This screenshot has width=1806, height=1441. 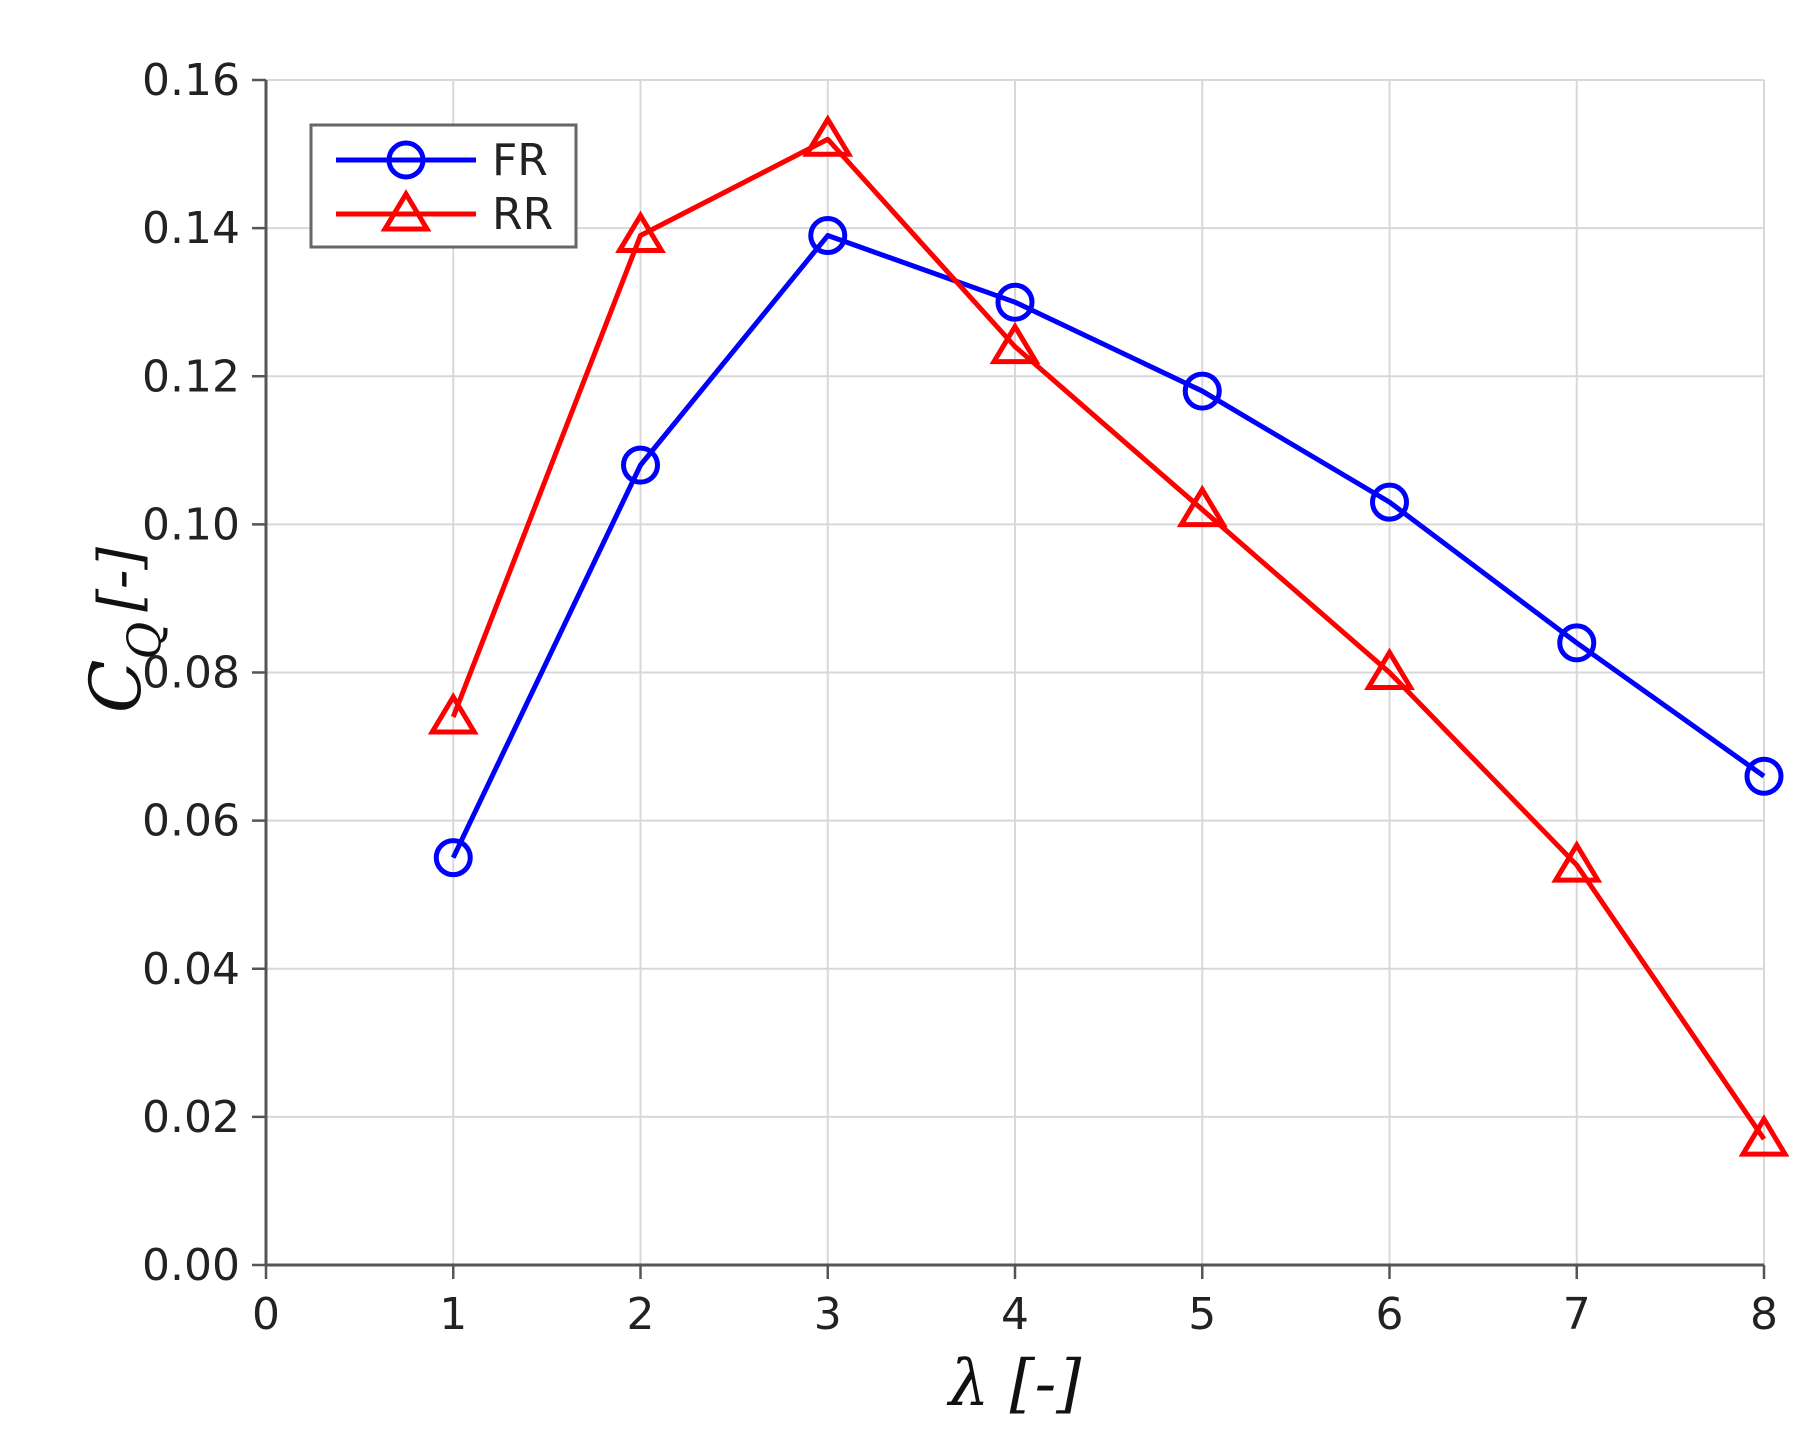 I want to click on y-axis-ticks: 0.00 0.02 0.04 0.06 0.08 0.10 0.12 0.14 0.16, so click(x=204, y=673).